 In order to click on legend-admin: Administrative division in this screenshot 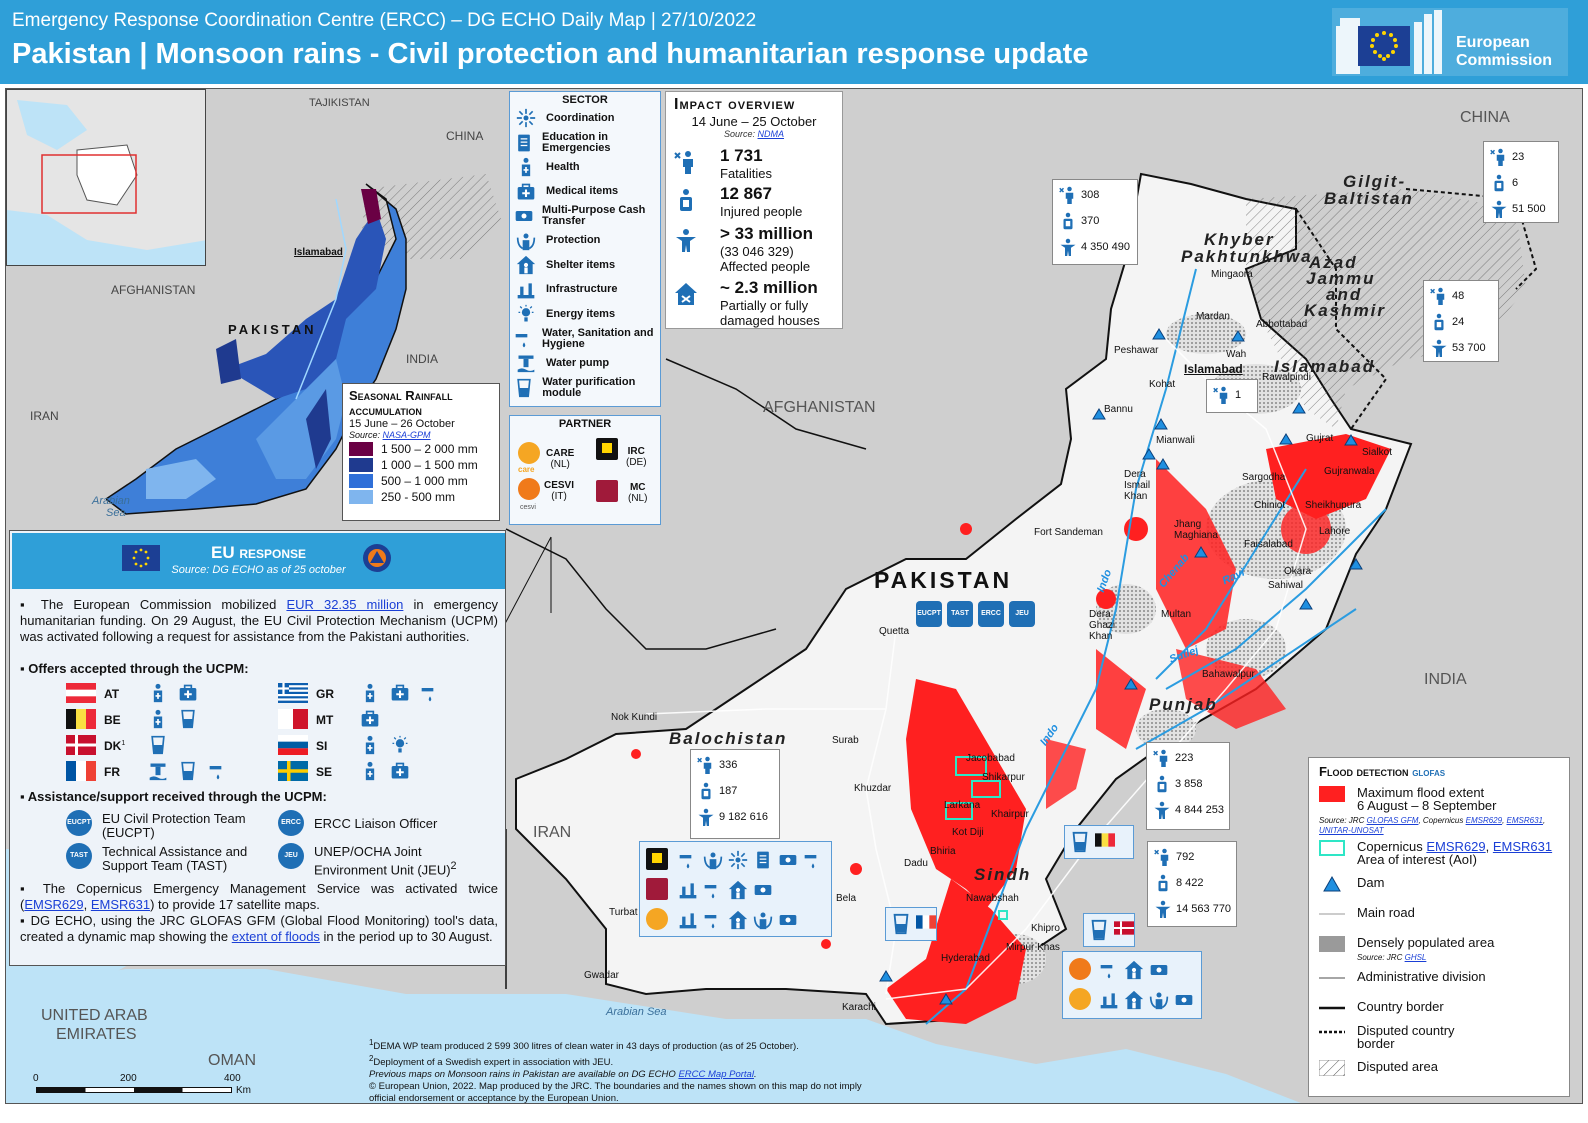, I will do `click(1402, 978)`.